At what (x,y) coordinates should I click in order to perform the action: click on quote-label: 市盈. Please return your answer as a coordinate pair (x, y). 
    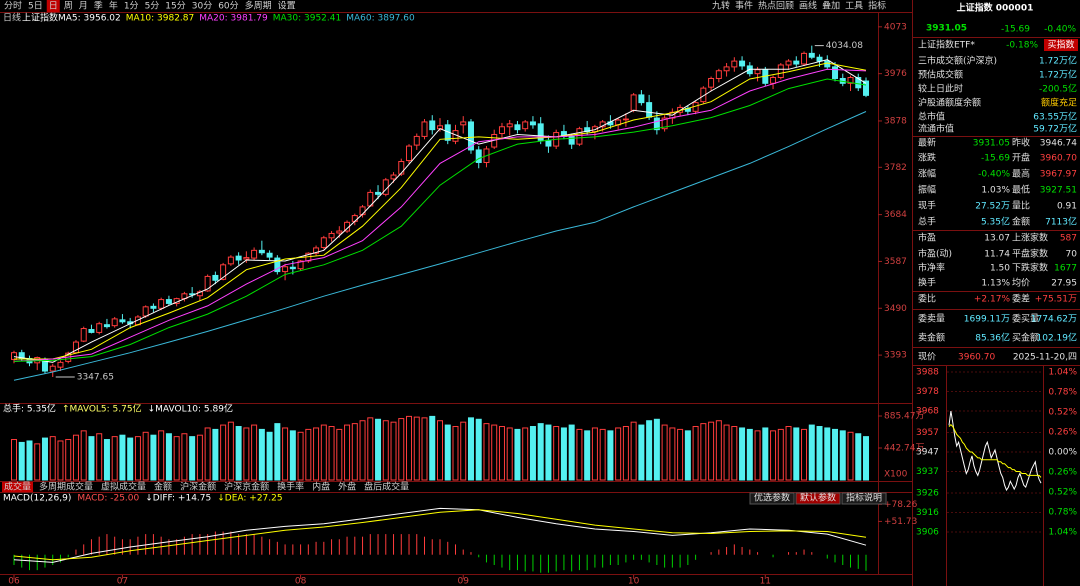
    Looking at the image, I should click on (927, 238).